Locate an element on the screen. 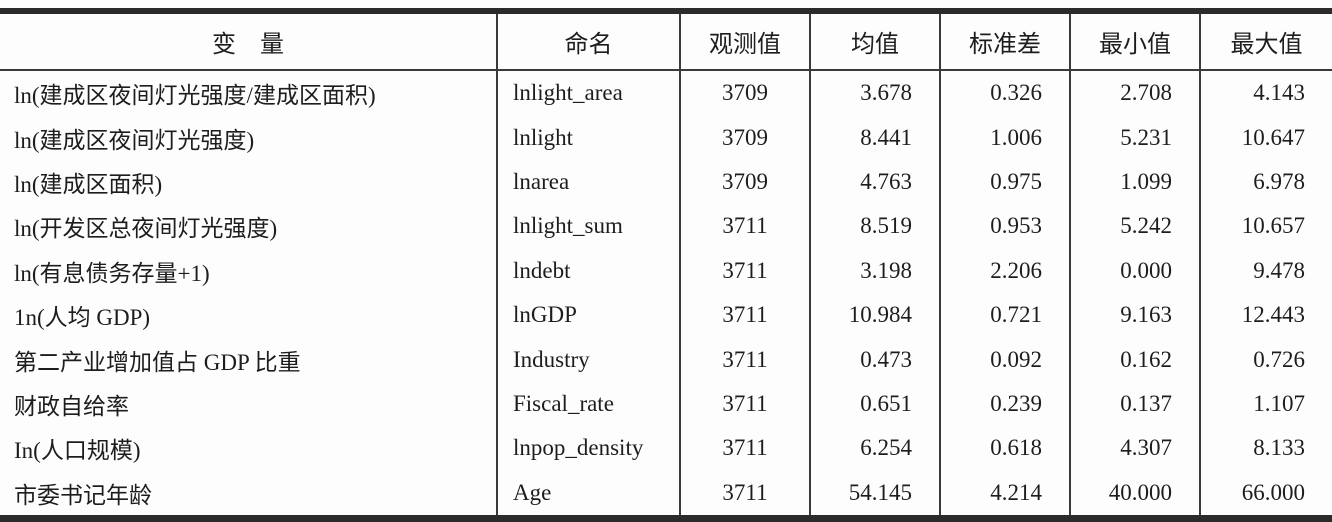  cell-variable: 市委书记年龄 is located at coordinates (249, 494).